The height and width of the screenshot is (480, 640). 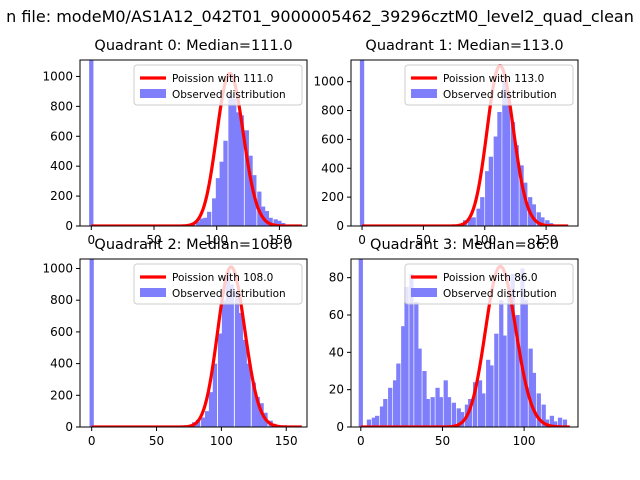 I want to click on x-tick-label: 50, so click(x=423, y=240).